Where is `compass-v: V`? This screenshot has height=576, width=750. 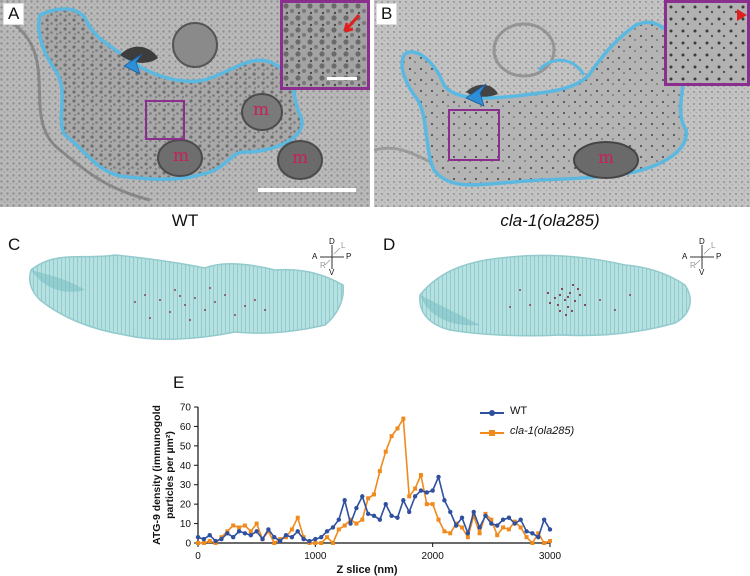 compass-v: V is located at coordinates (702, 272).